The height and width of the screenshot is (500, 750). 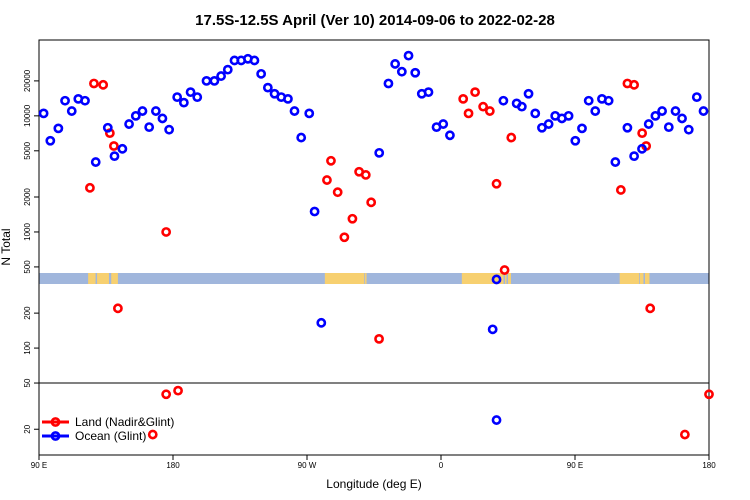 What do you see at coordinates (31, 251) in the screenshot?
I see `y-axis: 20 50 100 200 500 1000 2000 5000 10000 20000` at bounding box center [31, 251].